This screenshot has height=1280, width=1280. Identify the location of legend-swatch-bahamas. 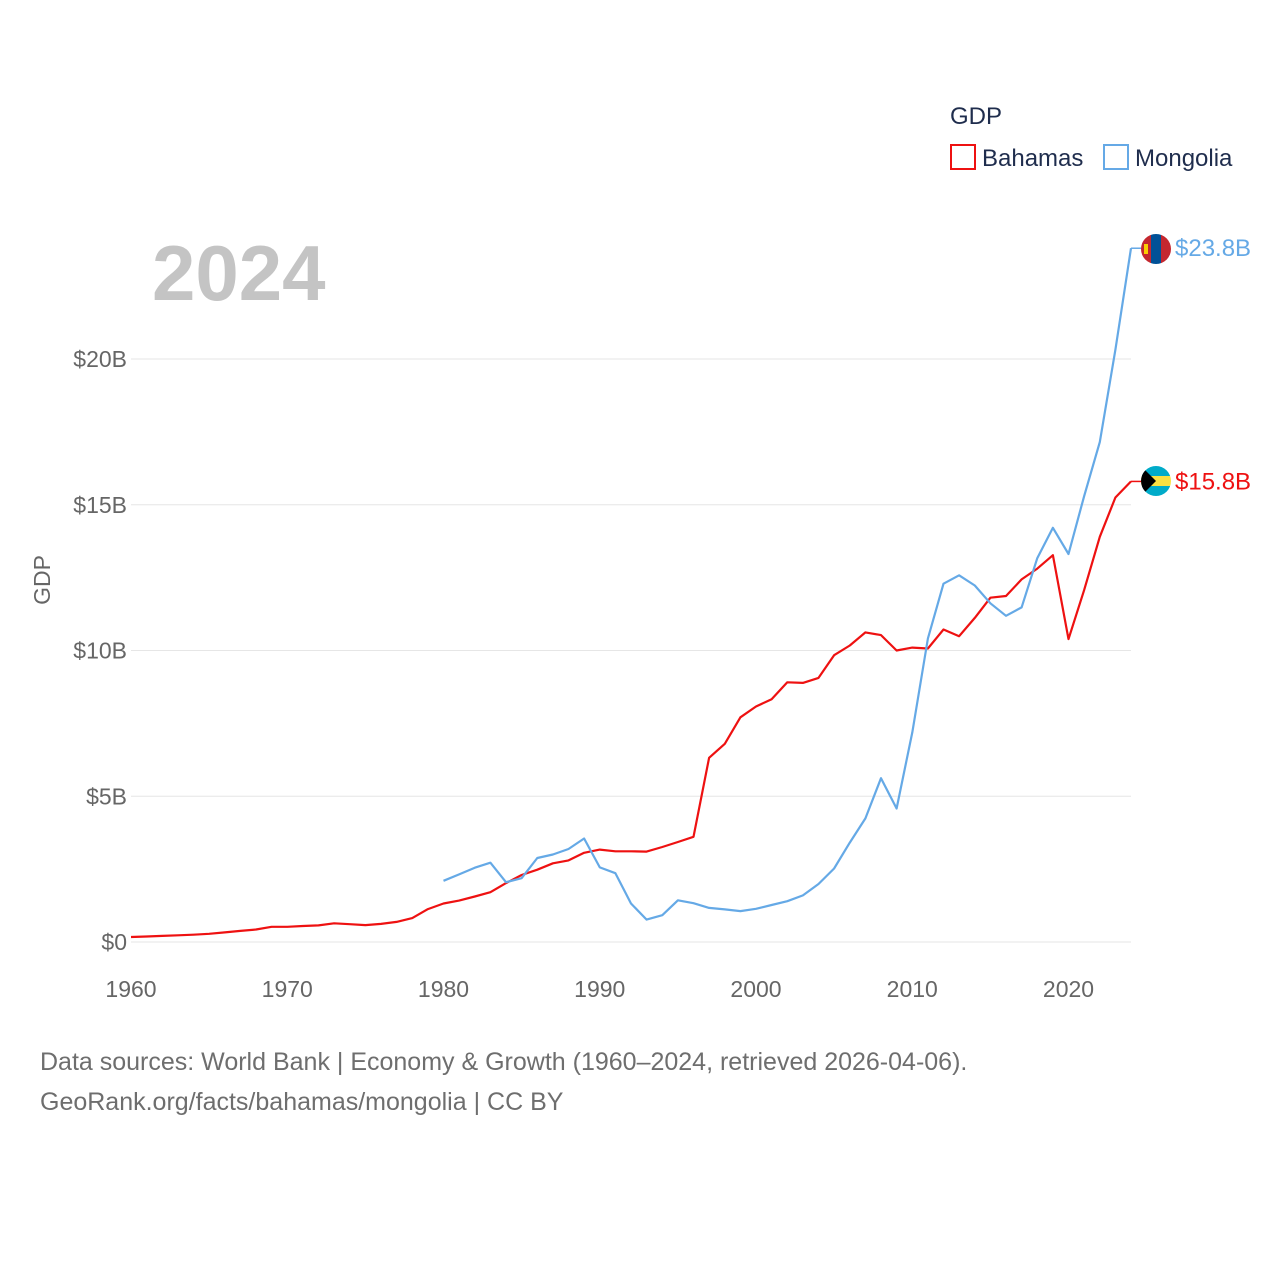
(963, 157).